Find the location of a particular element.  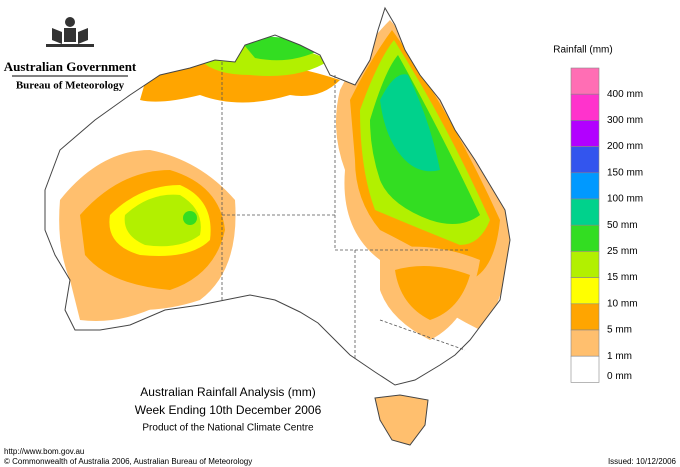

legend-label: 400 mm is located at coordinates (625, 94).